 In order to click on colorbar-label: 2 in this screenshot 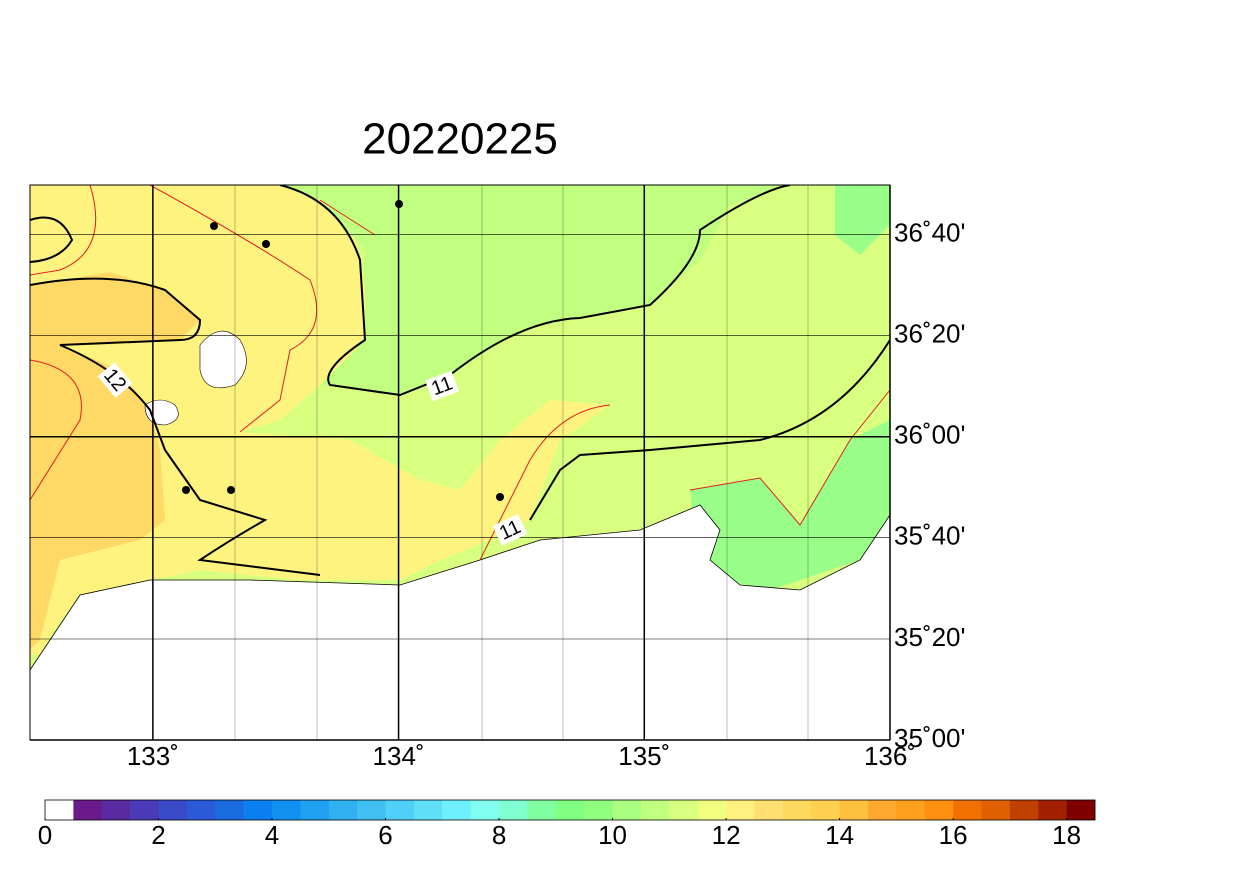, I will do `click(158, 835)`.